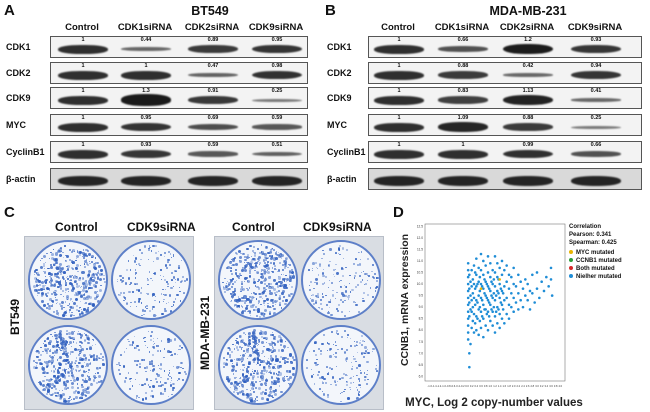 Image resolution: width=650 pixels, height=412 pixels. What do you see at coordinates (146, 118) in the screenshot?
I see `band-quant-value: 0.95` at bounding box center [146, 118].